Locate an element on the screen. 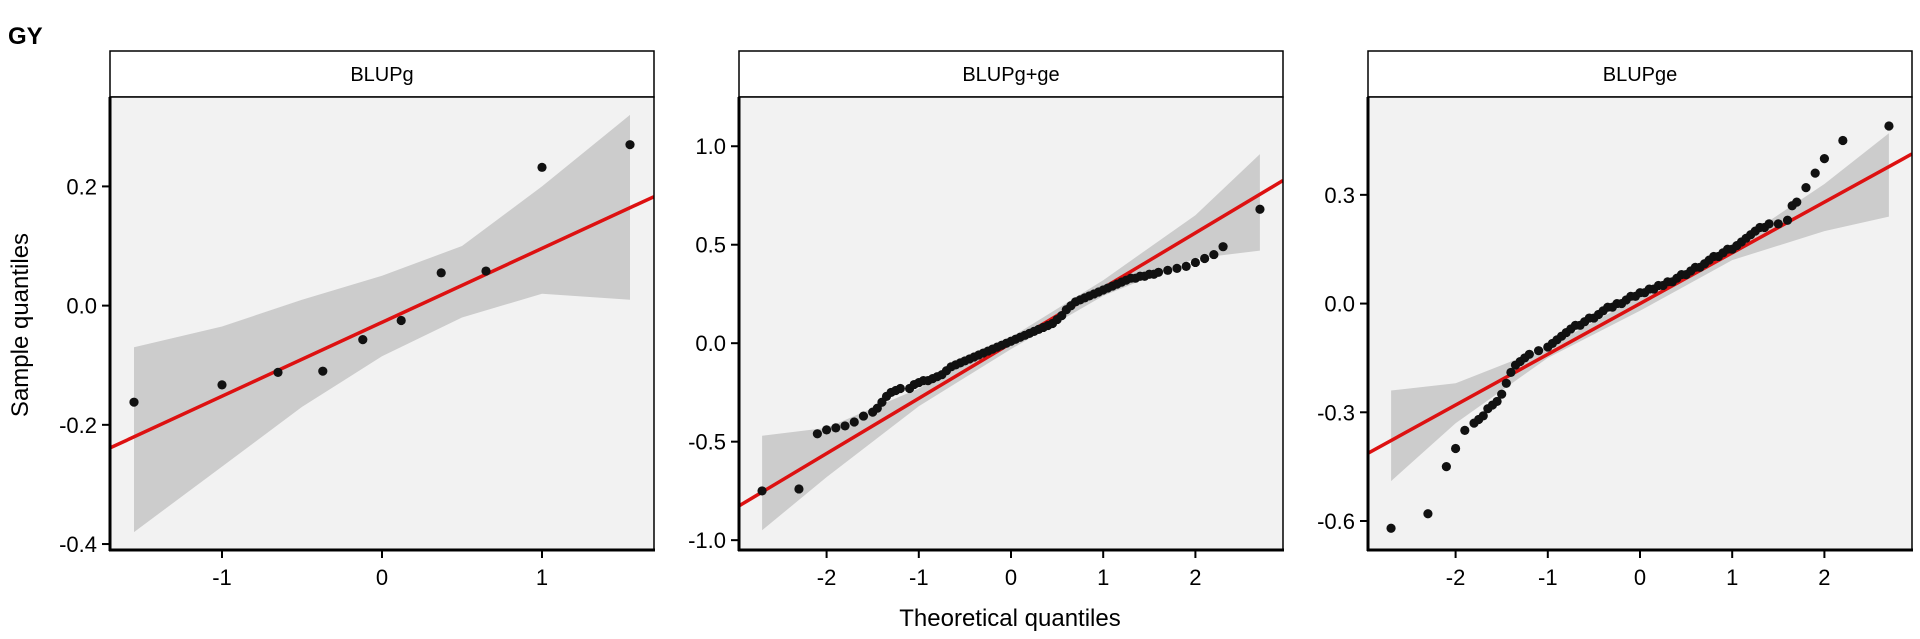  y-tick-label: -0.2 is located at coordinates (78, 425).